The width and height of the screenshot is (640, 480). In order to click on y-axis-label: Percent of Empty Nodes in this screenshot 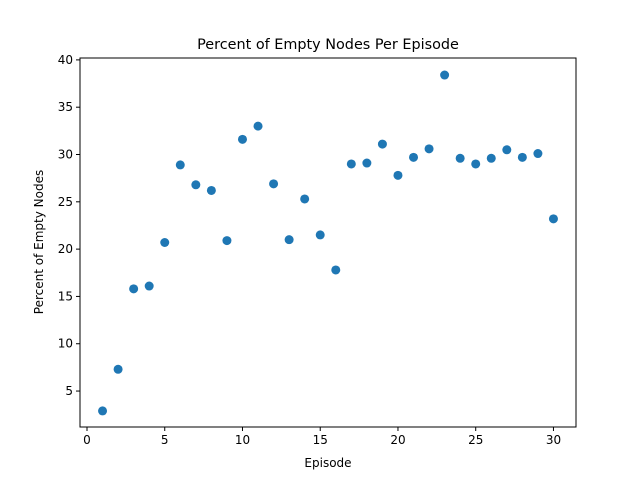, I will do `click(39, 242)`.